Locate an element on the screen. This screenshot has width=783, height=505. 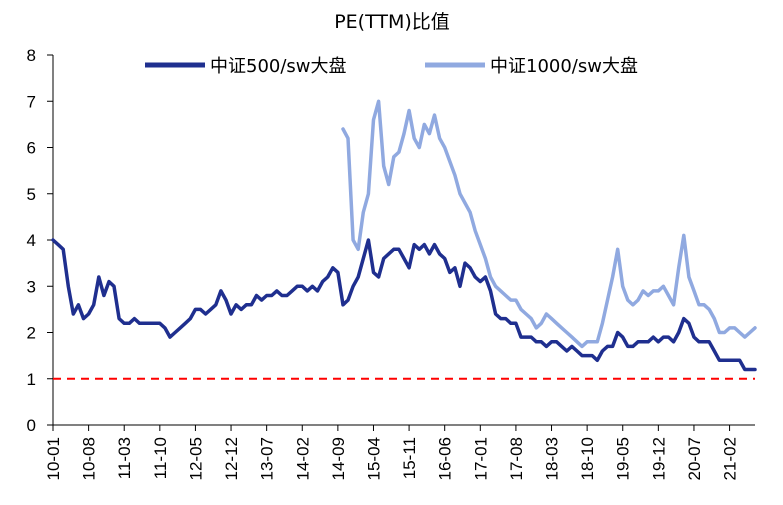
legend-label-csi1000: 中证1000/sw大盘 is located at coordinates (564, 66).